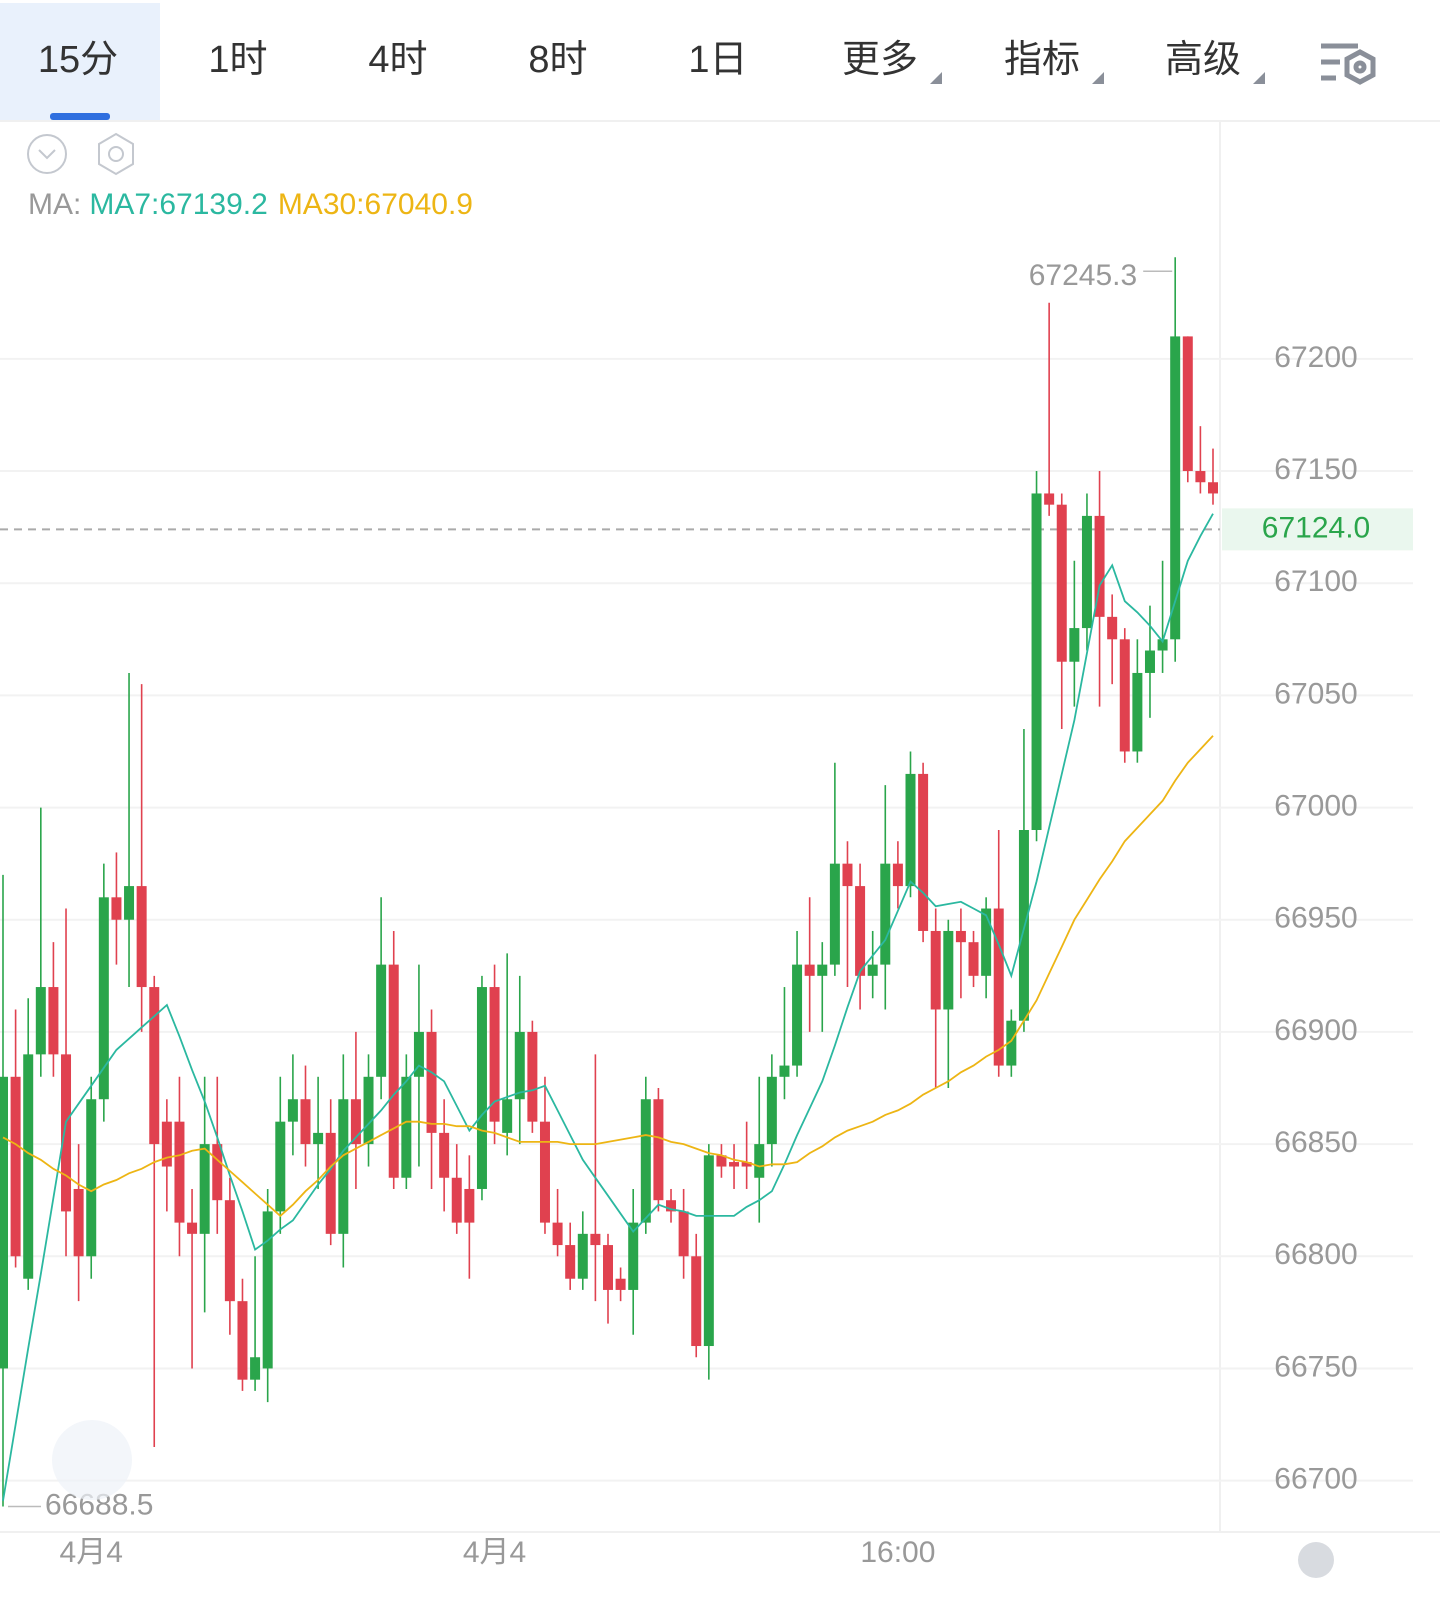 The width and height of the screenshot is (1440, 1603). What do you see at coordinates (375, 204) in the screenshot?
I see `legend-entry: MA30:67040.9` at bounding box center [375, 204].